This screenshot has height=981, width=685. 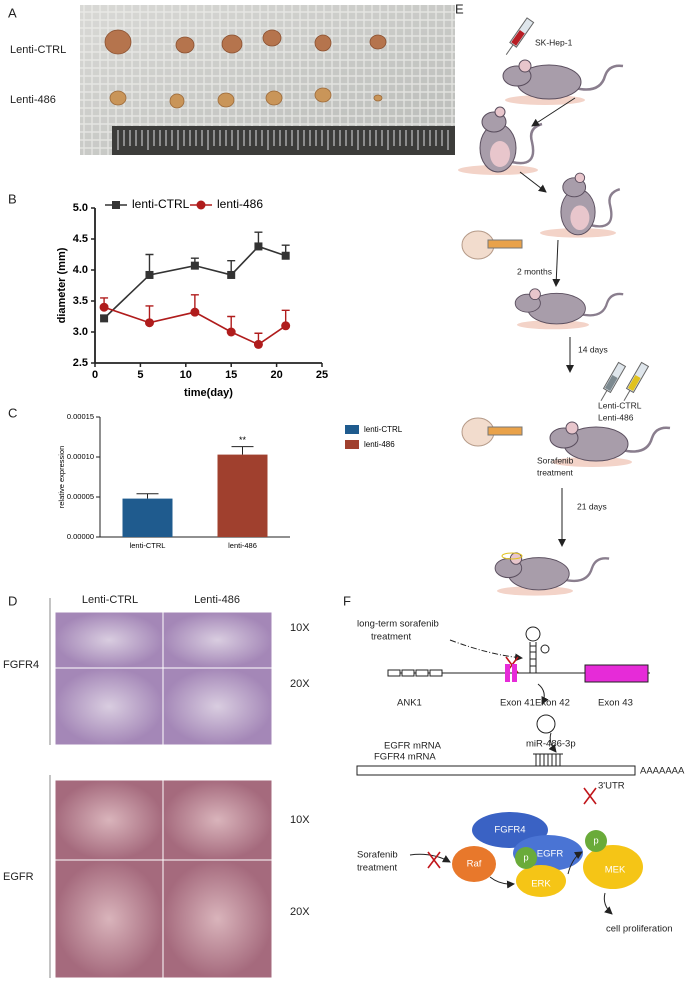 I want to click on label: 14 days, so click(x=593, y=349).